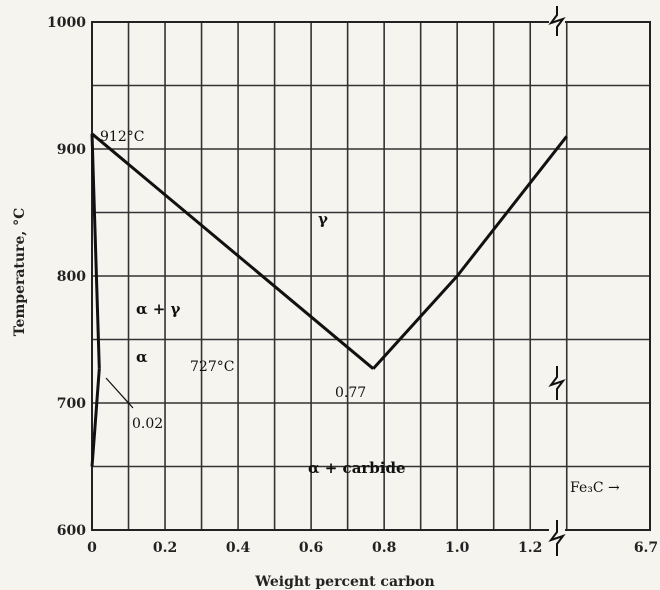 This screenshot has height=590, width=660. I want to click on x-tick-labels: 0 0.2 0.4 0.6 0.8 1.0 1.2, so click(314, 548).